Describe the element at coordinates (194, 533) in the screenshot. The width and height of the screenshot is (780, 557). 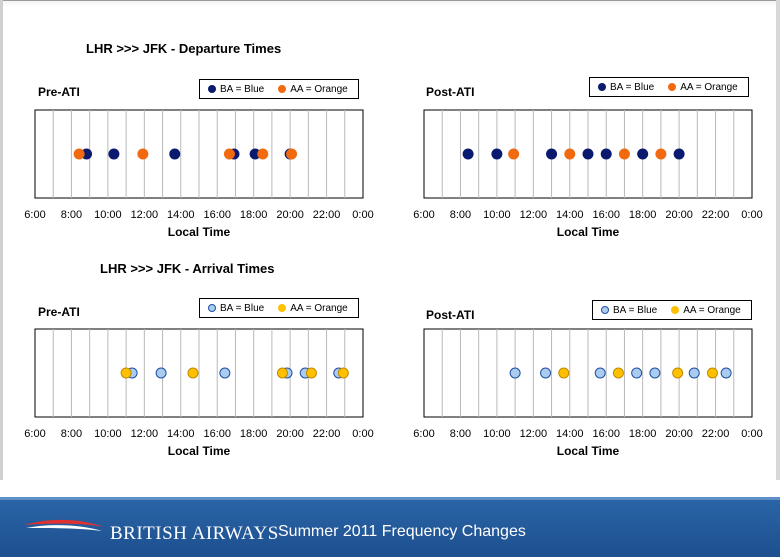
I see `brand-name: BRITISH AIRWAYS` at that location.